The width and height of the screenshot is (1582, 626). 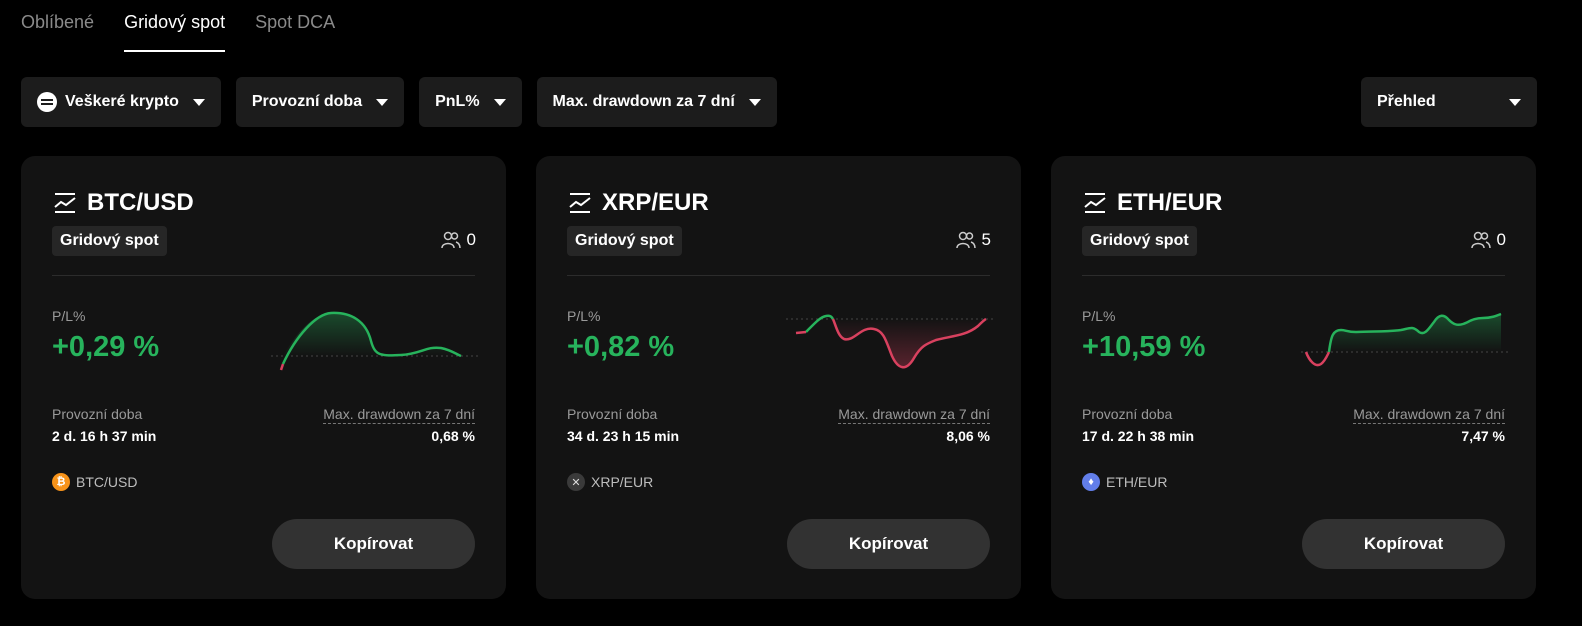 What do you see at coordinates (623, 436) in the screenshot?
I see `runtime-value: 34 d. 23 h 15 min` at bounding box center [623, 436].